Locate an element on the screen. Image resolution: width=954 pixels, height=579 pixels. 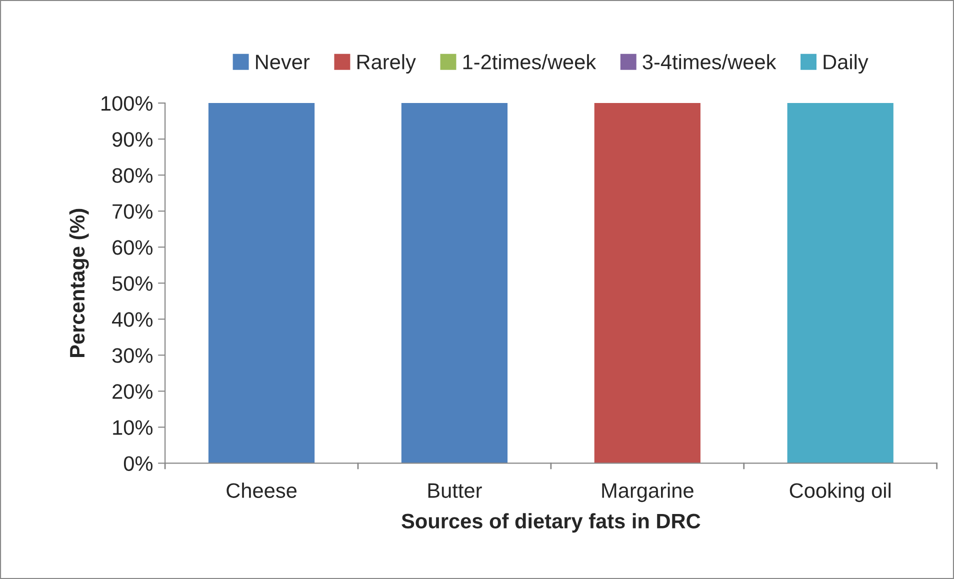
y-tick-label: 90% is located at coordinates (132, 139).